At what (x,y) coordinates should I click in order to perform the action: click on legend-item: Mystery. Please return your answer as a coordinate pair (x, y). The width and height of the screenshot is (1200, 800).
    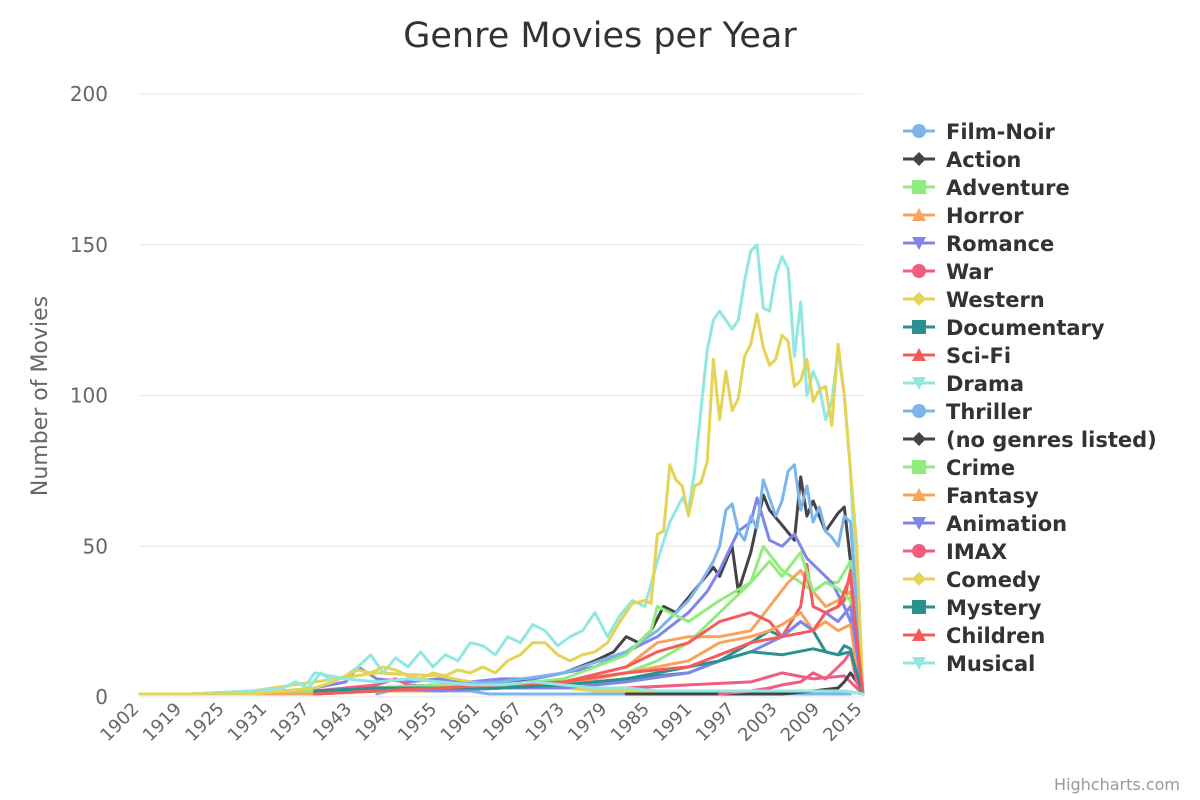
    Looking at the image, I should click on (972, 608).